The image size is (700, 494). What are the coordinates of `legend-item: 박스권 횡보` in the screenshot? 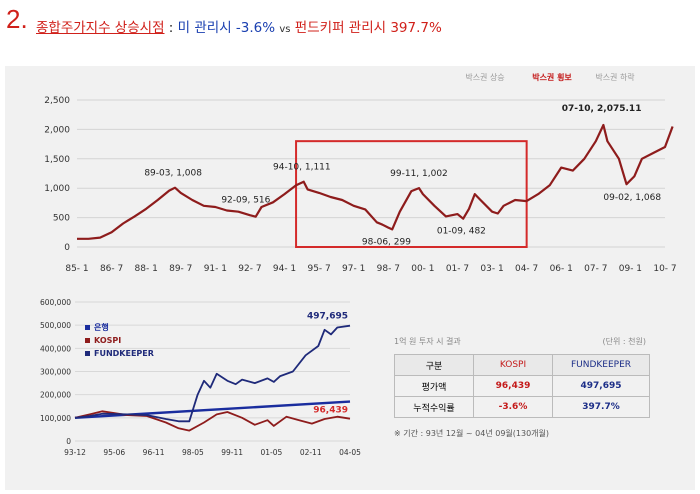 It's located at (552, 77).